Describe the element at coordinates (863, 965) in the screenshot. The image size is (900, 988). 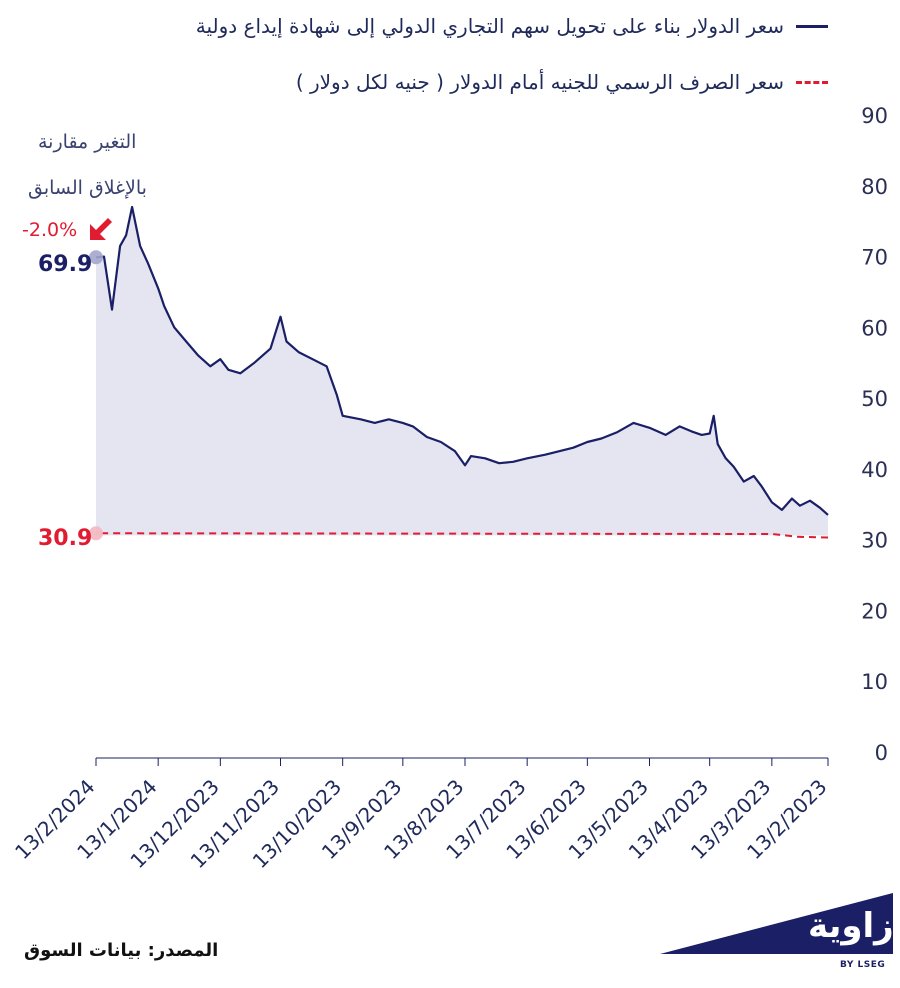
I see `logo-subtext: BY LSEG` at that location.